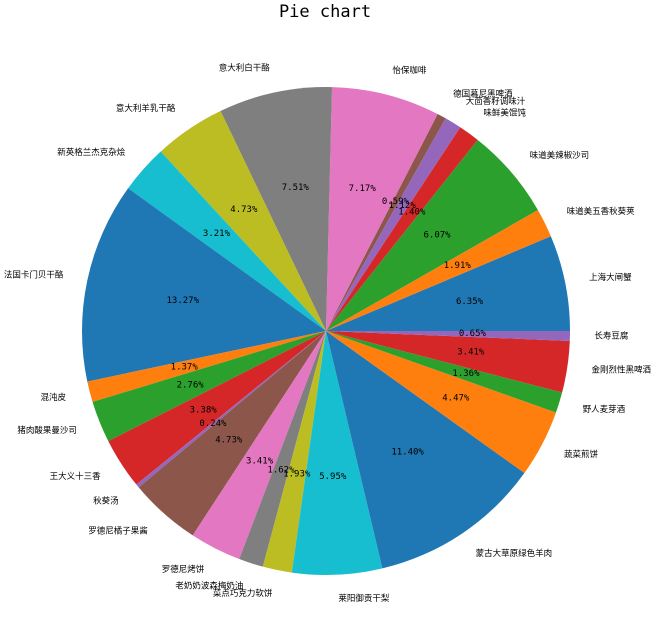 The image size is (661, 626). I want to click on slice-percent-label: 2.76%, so click(191, 386).